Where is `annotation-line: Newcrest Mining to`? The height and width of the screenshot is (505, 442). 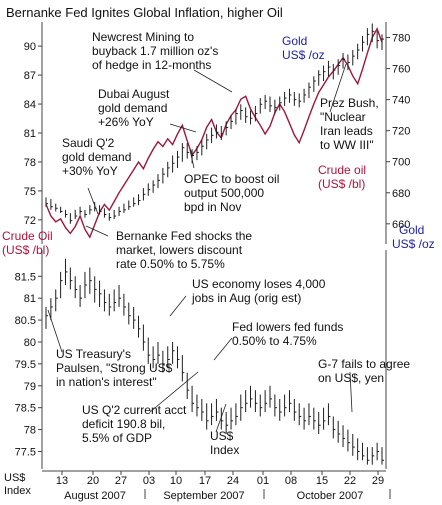 annotation-line: Newcrest Mining to is located at coordinates (143, 37).